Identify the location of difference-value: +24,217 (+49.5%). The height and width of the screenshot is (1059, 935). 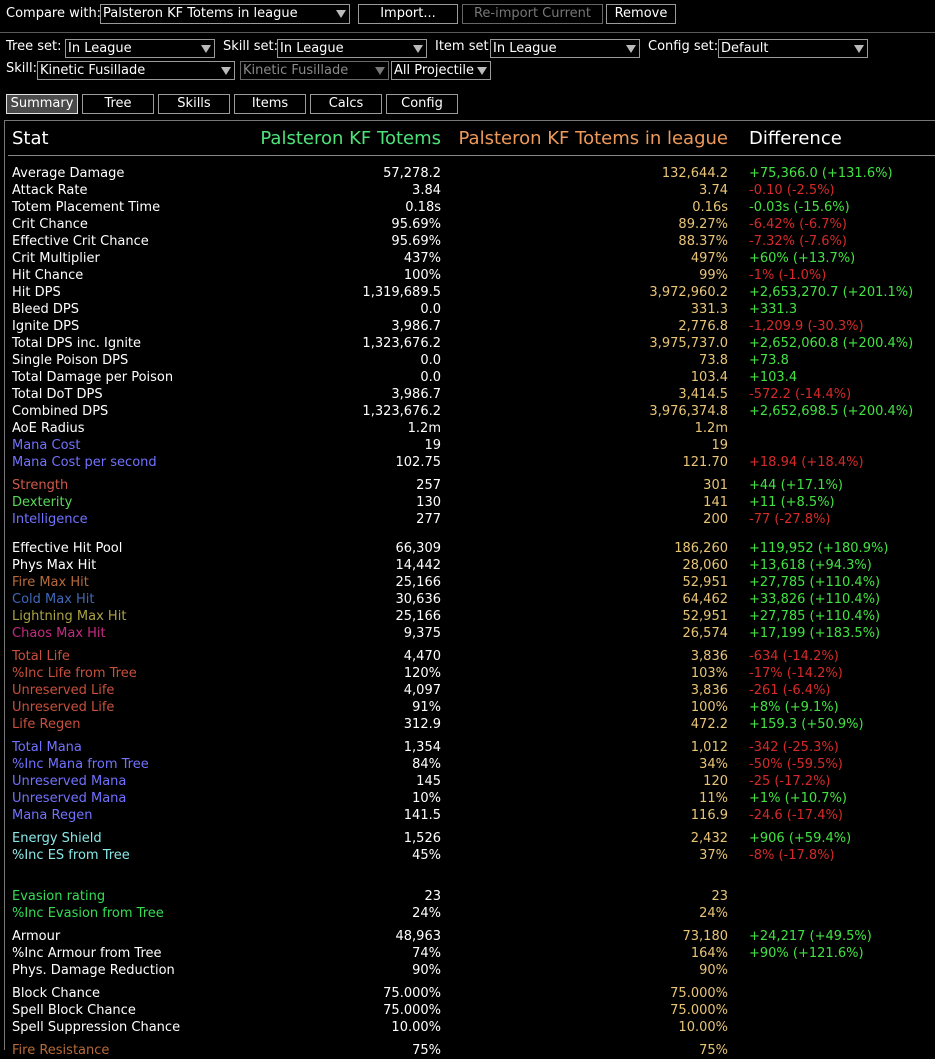
(810, 936).